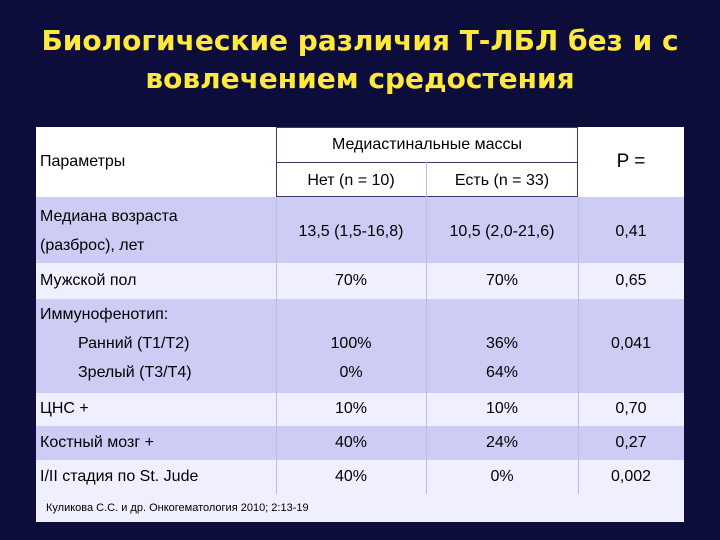 Image resolution: width=720 pixels, height=540 pixels. What do you see at coordinates (135, 372) in the screenshot?
I see `row-immuno-mature-label: Зрелый (T3/T4)` at bounding box center [135, 372].